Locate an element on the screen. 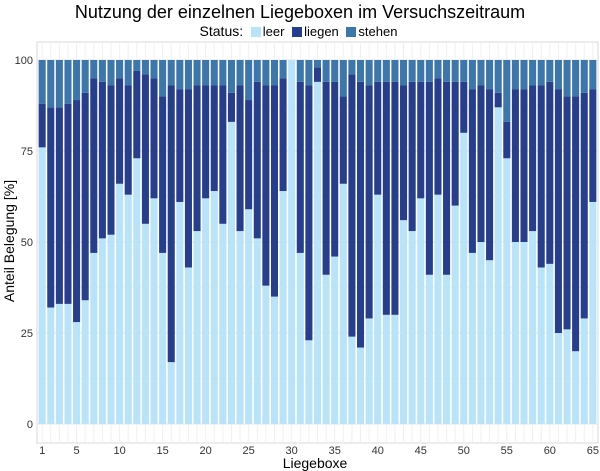  legend-label-stehen: stehen is located at coordinates (378, 31).